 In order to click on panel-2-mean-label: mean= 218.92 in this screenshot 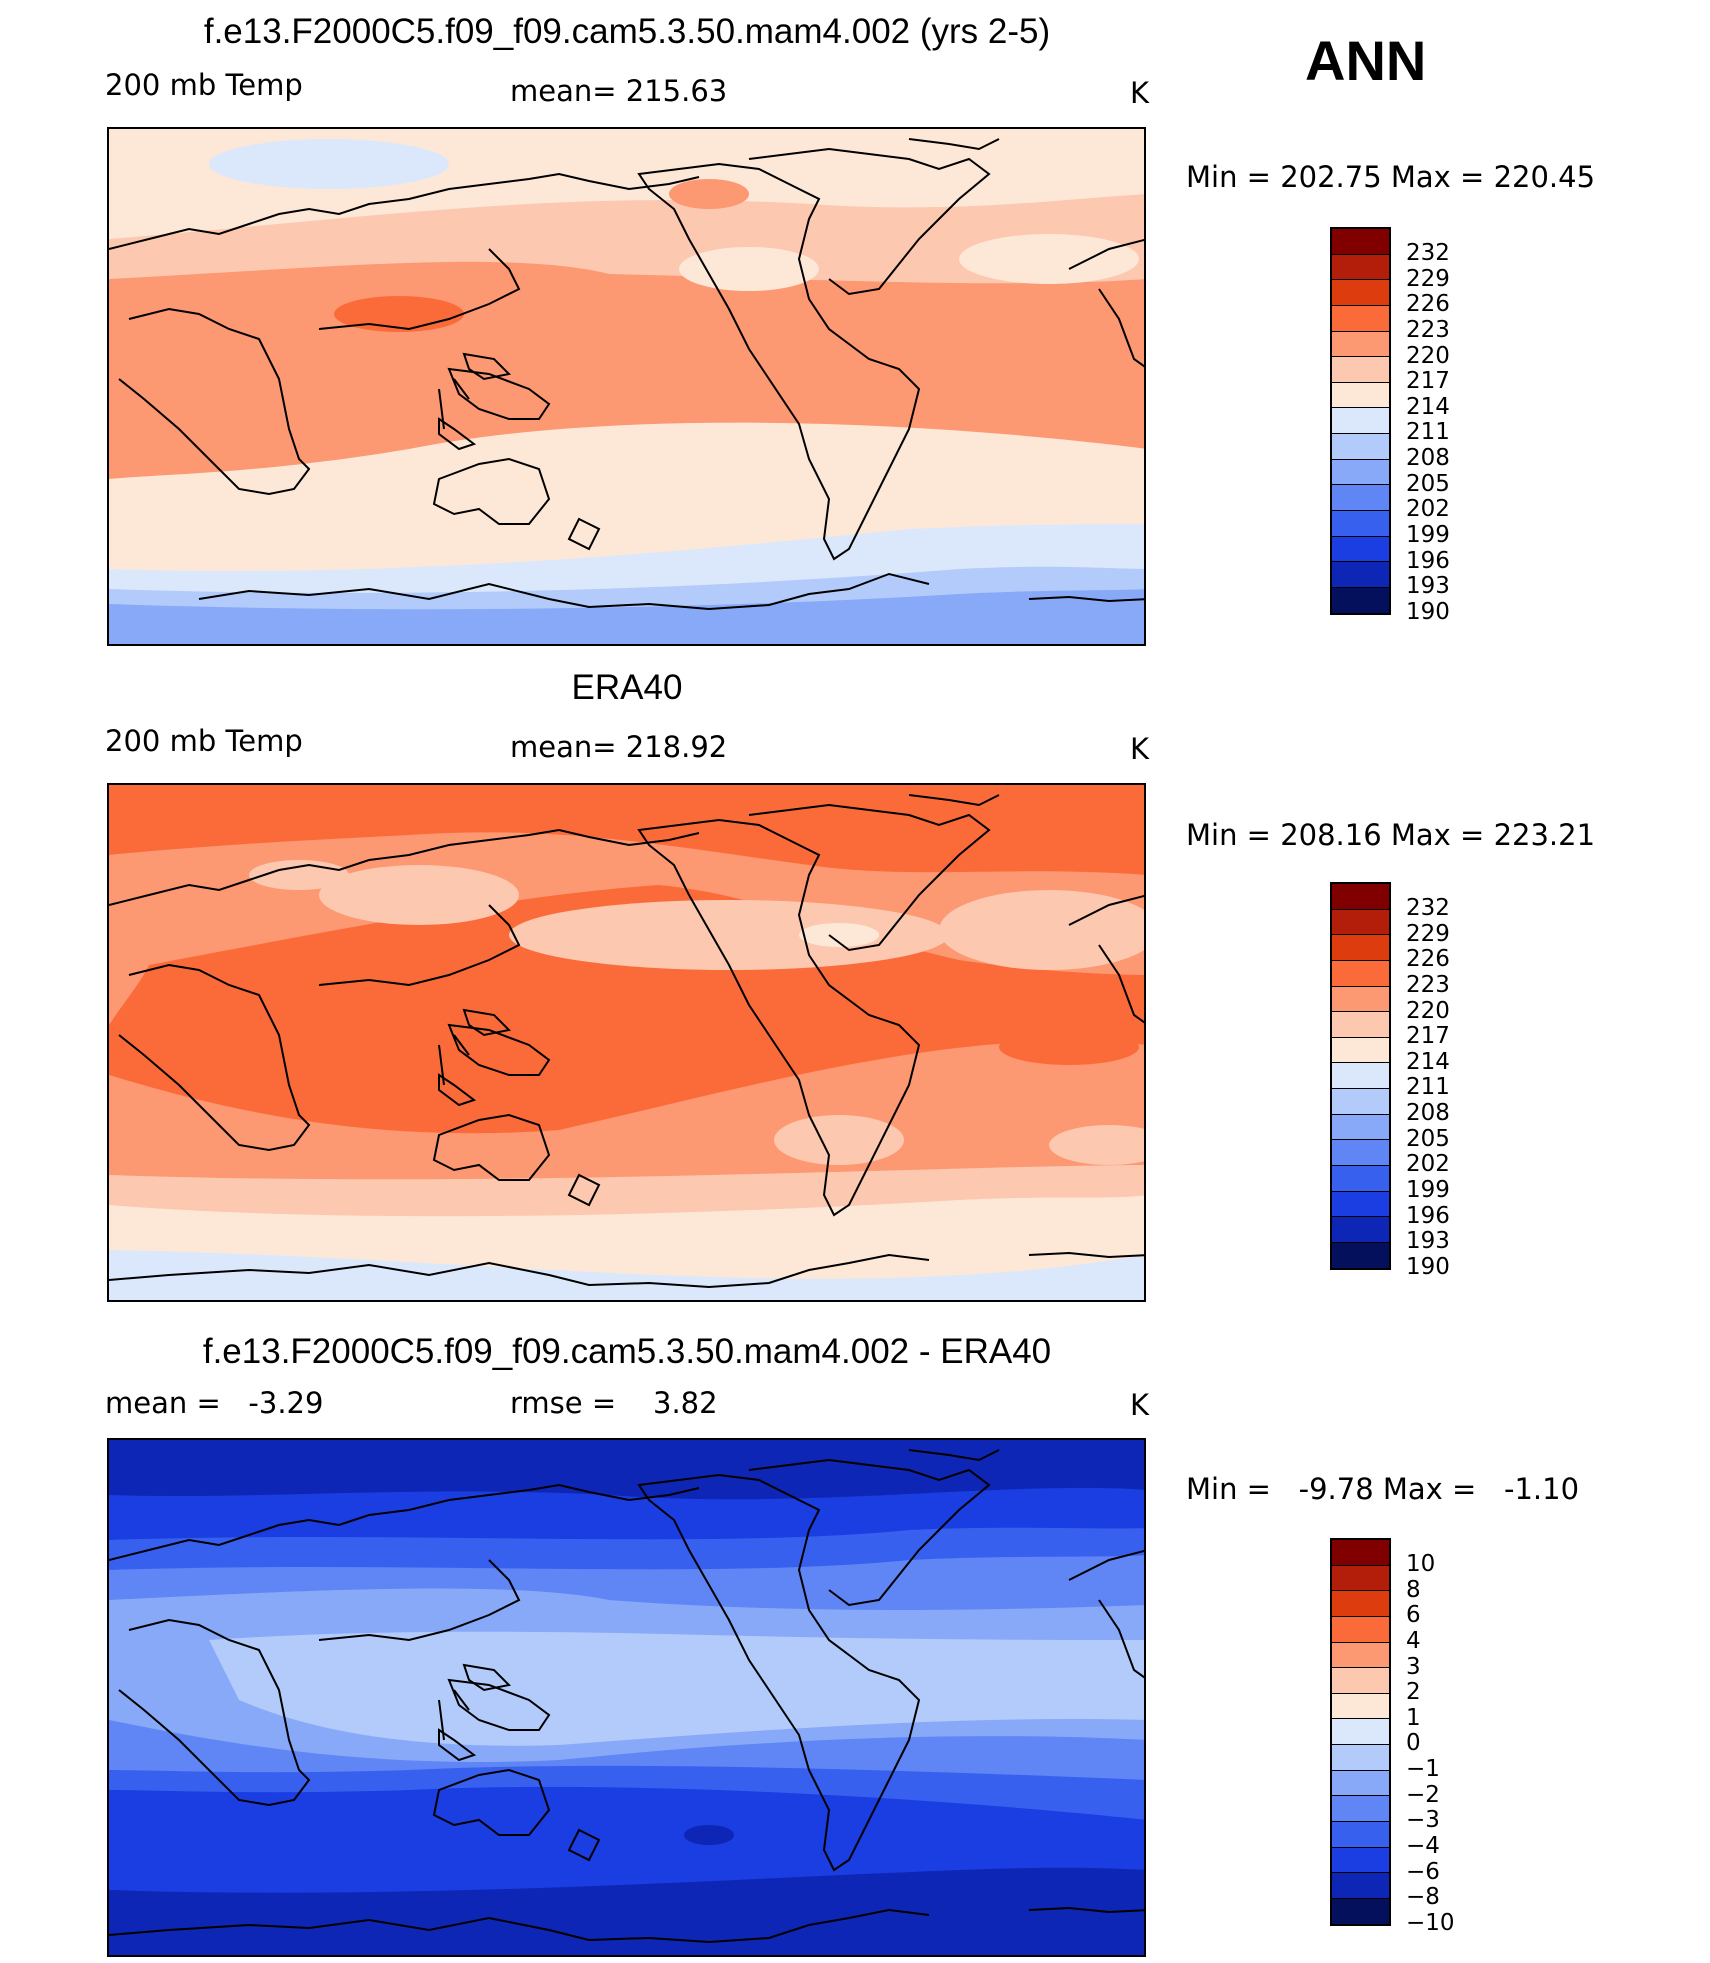, I will do `click(619, 747)`.